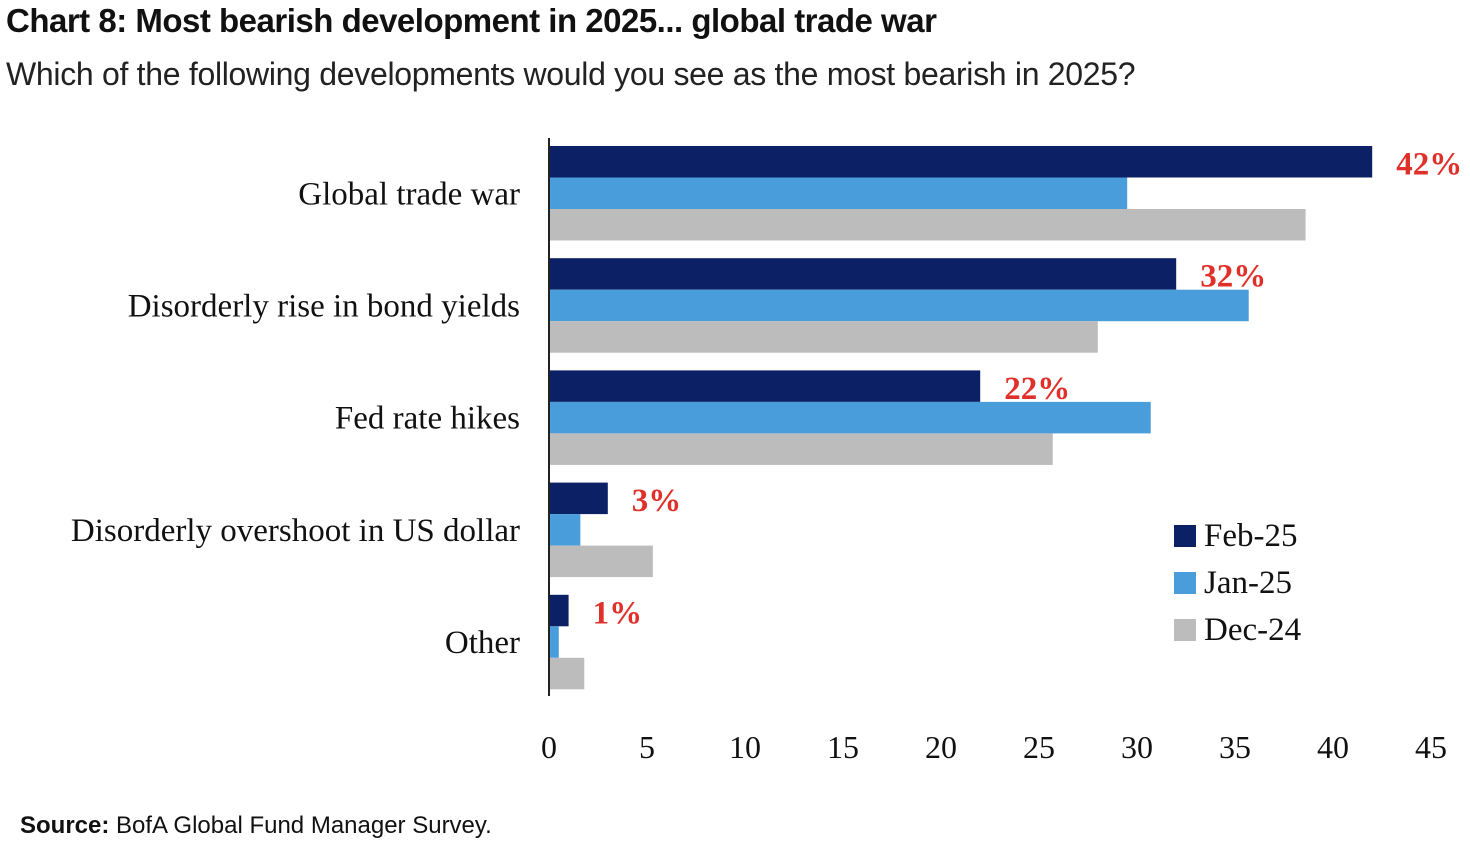  What do you see at coordinates (1248, 583) in the screenshot?
I see `legend-label: Jan-25` at bounding box center [1248, 583].